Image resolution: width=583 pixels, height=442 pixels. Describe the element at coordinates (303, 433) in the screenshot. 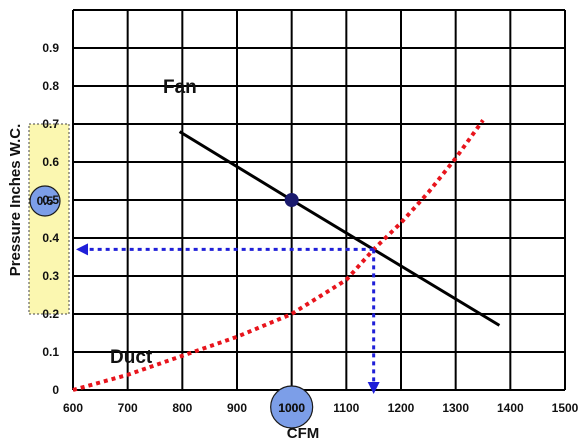

I see `x-axis-title: CFM` at that location.